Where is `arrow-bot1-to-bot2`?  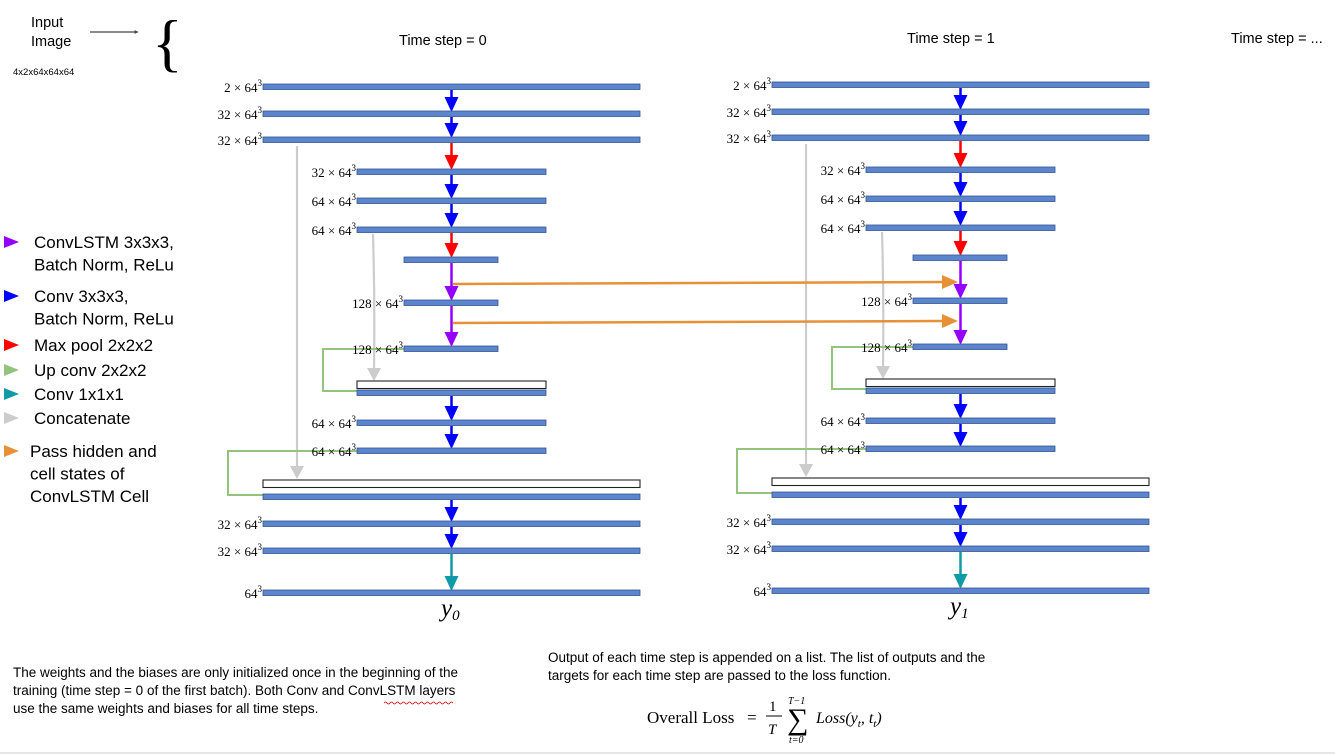 arrow-bot1-to-bot2 is located at coordinates (451, 282).